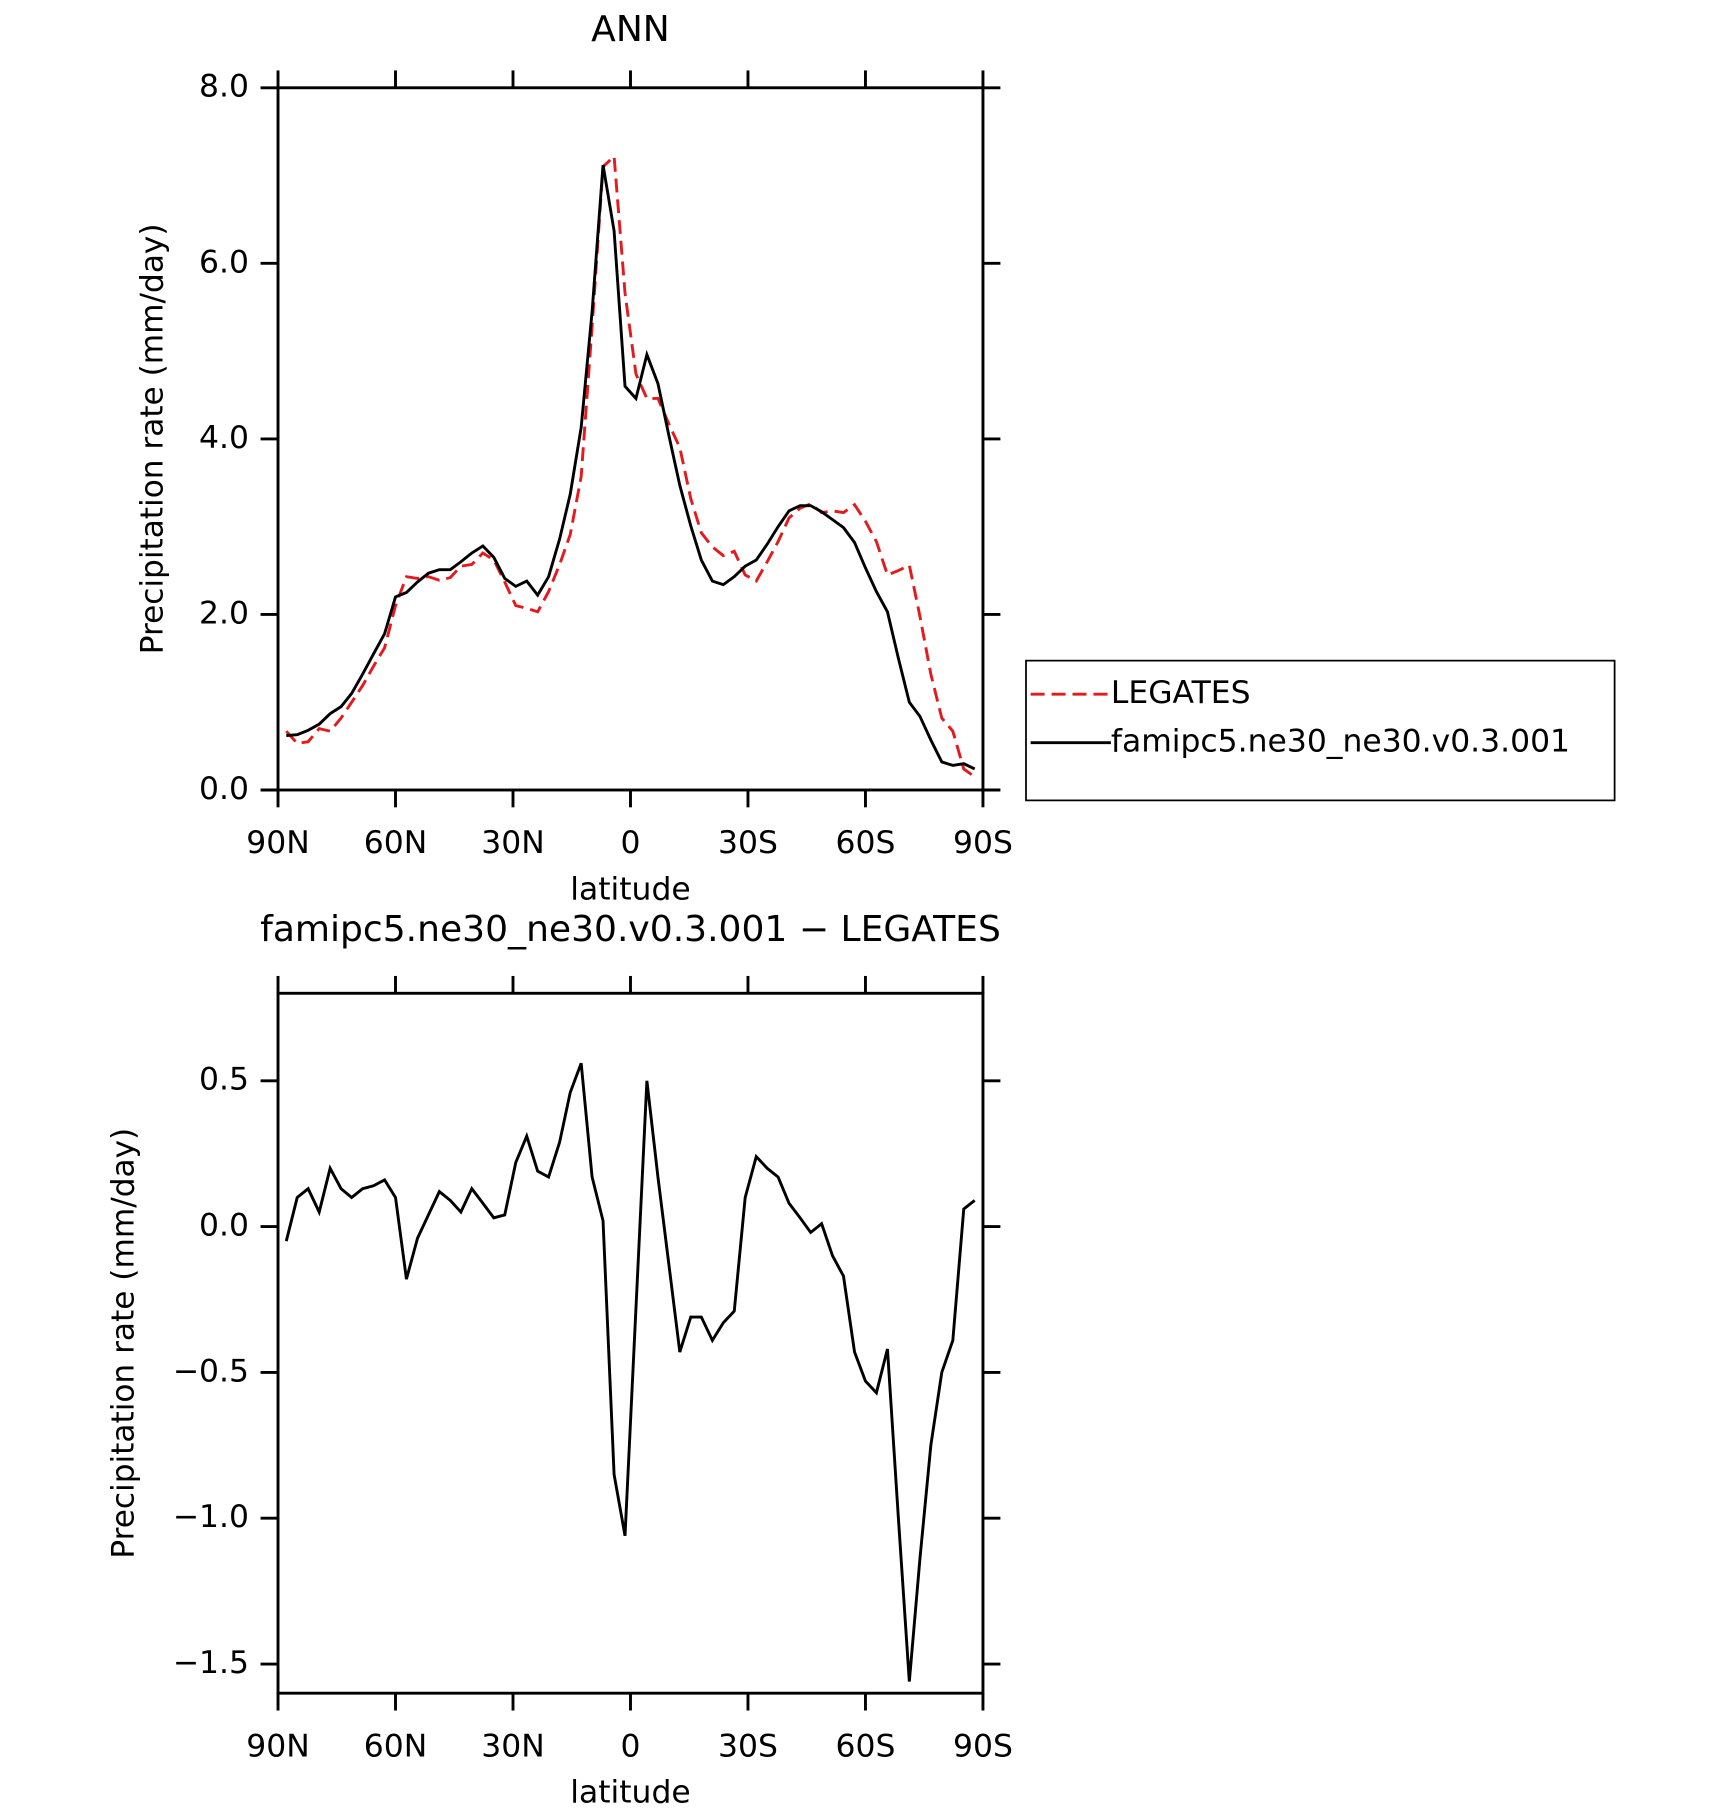 This screenshot has width=1710, height=1811. What do you see at coordinates (224, 262) in the screenshot?
I see `y-tick-label: 6.0` at bounding box center [224, 262].